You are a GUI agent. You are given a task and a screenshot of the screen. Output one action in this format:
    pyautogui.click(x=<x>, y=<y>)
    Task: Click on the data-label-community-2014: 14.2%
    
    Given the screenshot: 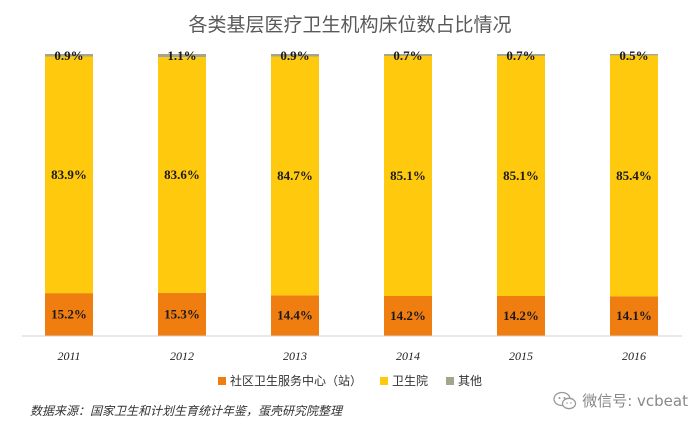 What is the action you would take?
    pyautogui.click(x=408, y=315)
    